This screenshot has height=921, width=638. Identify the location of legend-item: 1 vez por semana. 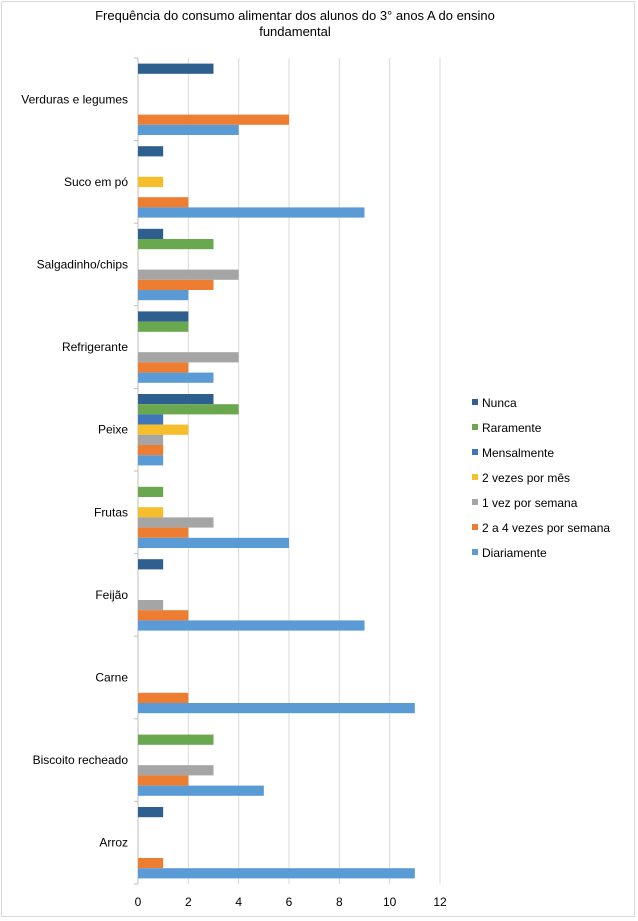
(552, 508).